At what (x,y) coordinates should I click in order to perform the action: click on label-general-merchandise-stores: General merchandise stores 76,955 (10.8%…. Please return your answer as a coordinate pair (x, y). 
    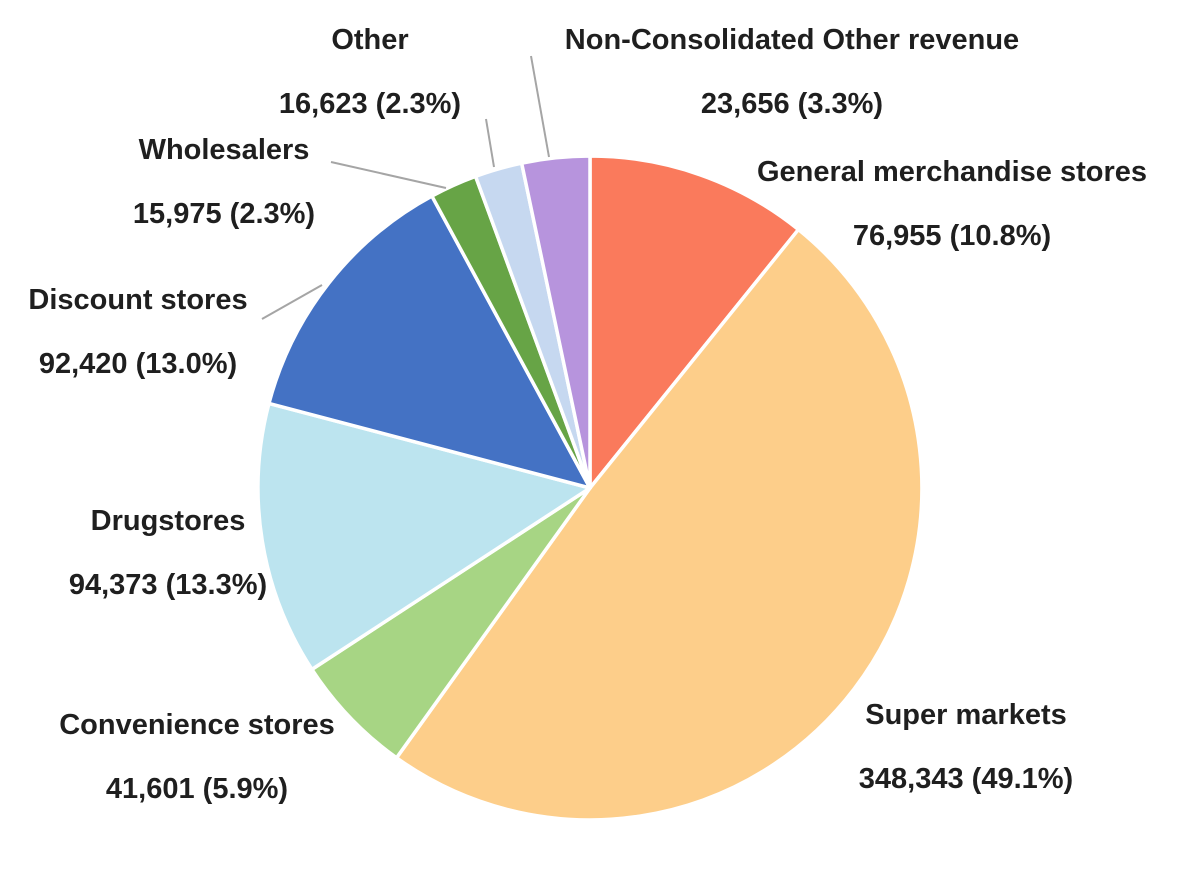
    Looking at the image, I should click on (952, 204).